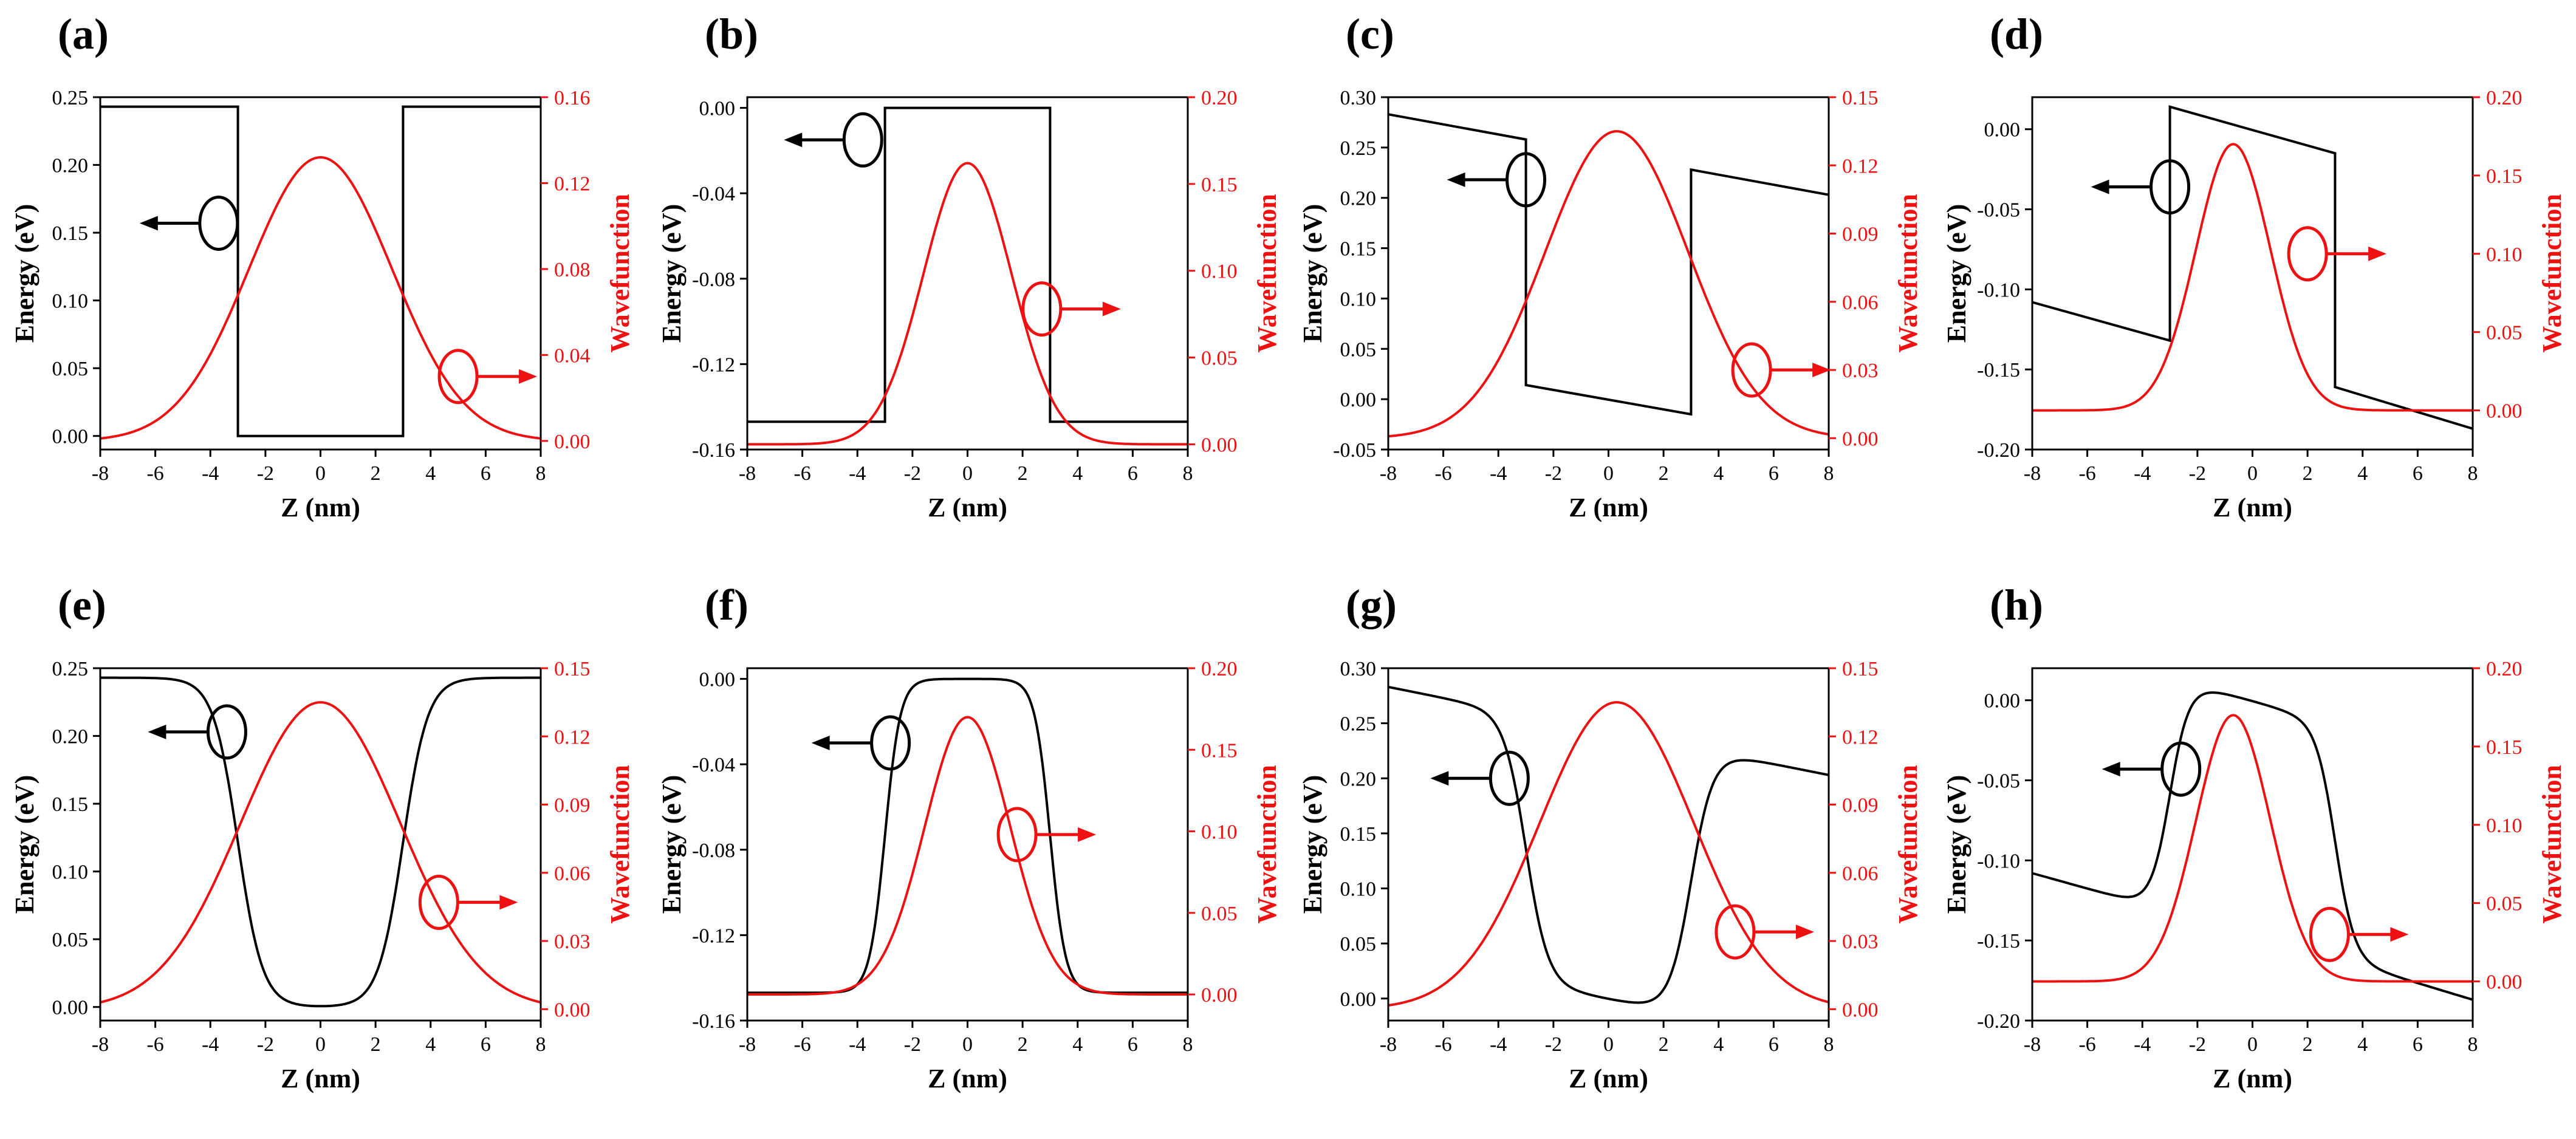 The image size is (2576, 1139). What do you see at coordinates (265, 474) in the screenshot?
I see `x-tick-label: -2` at bounding box center [265, 474].